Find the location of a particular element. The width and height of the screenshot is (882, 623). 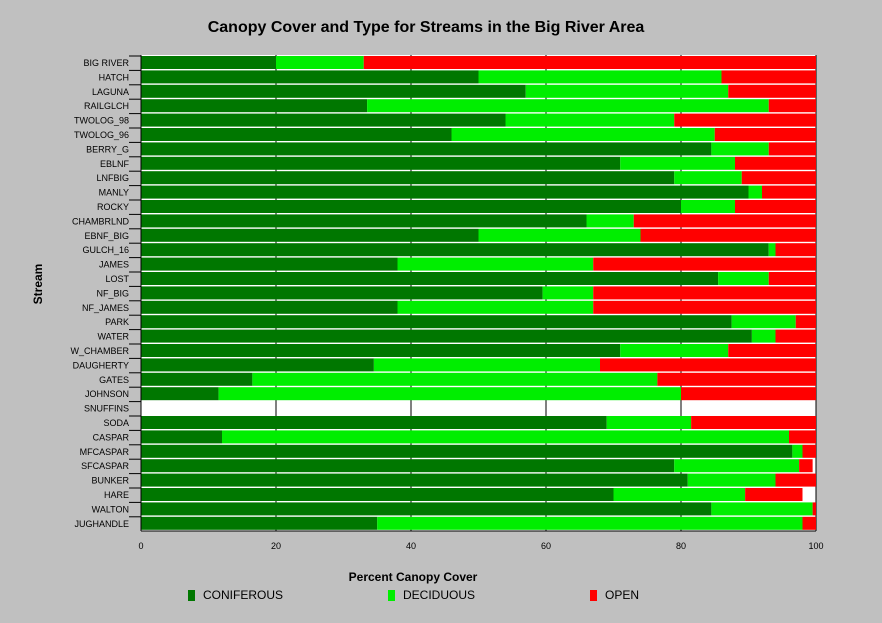

y-tick-label: CASPAR is located at coordinates (111, 437).